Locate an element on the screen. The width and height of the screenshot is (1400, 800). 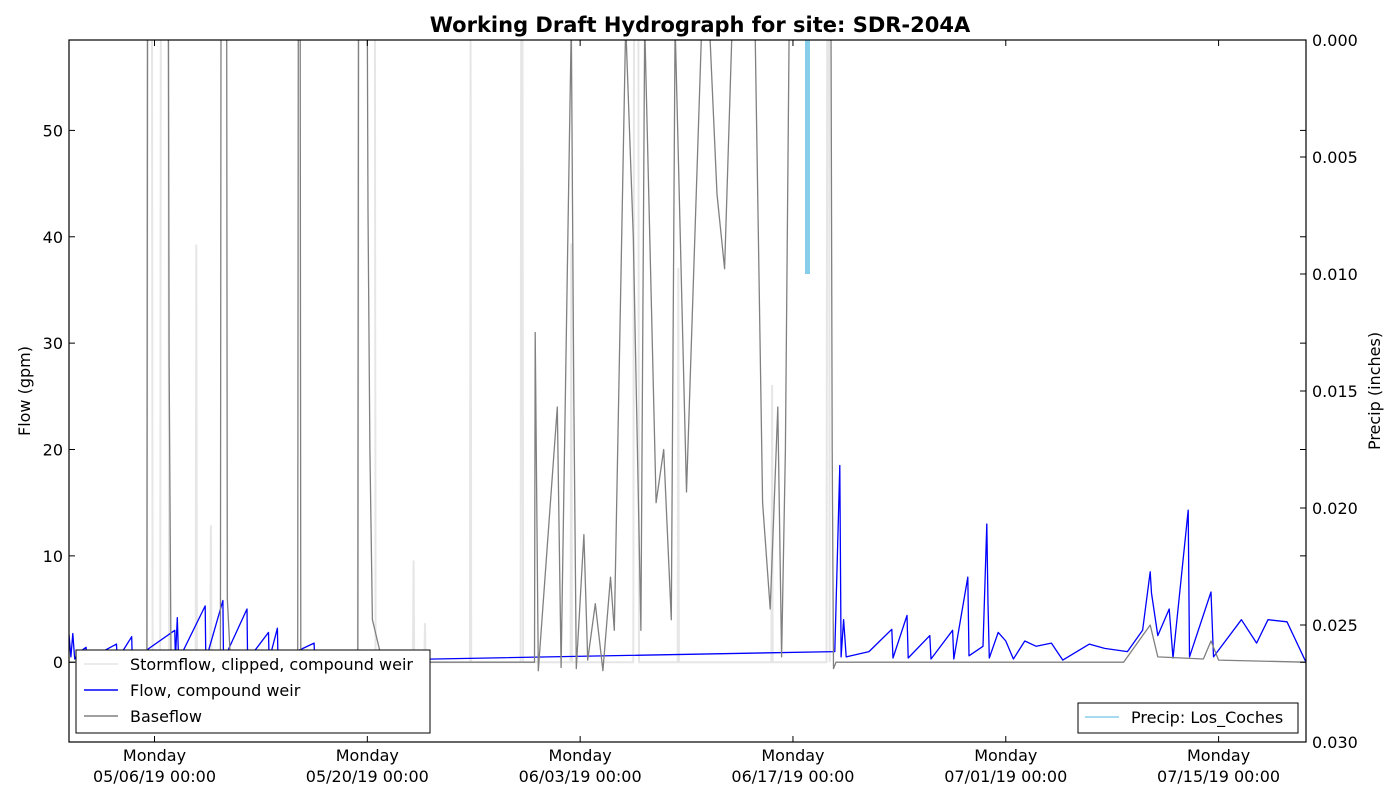
legend-right-box is located at coordinates (1188, 718).